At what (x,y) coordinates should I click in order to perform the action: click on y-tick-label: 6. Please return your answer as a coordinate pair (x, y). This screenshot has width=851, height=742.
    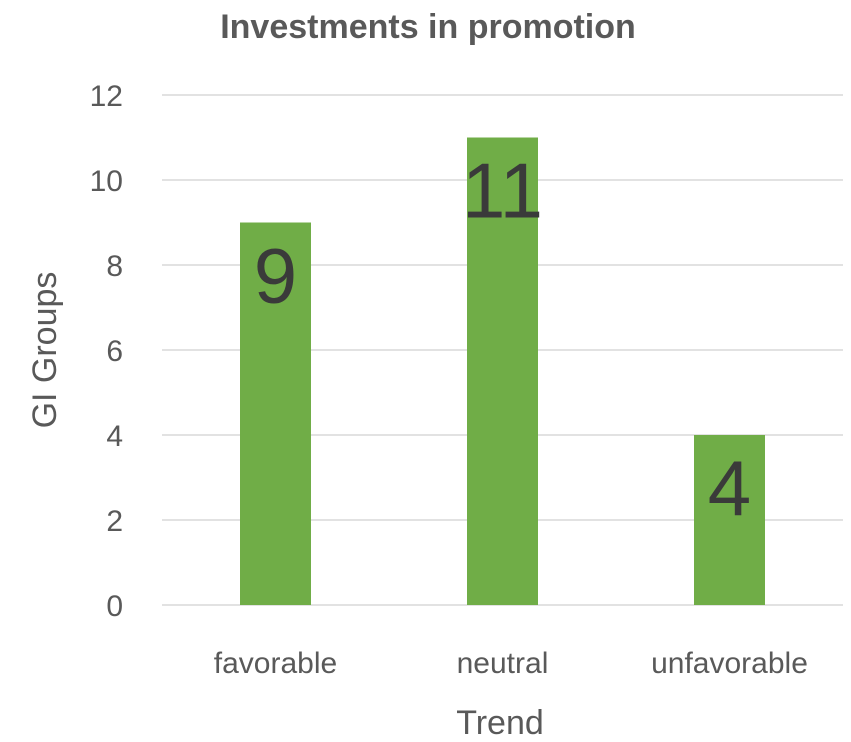
    Looking at the image, I should click on (114, 351).